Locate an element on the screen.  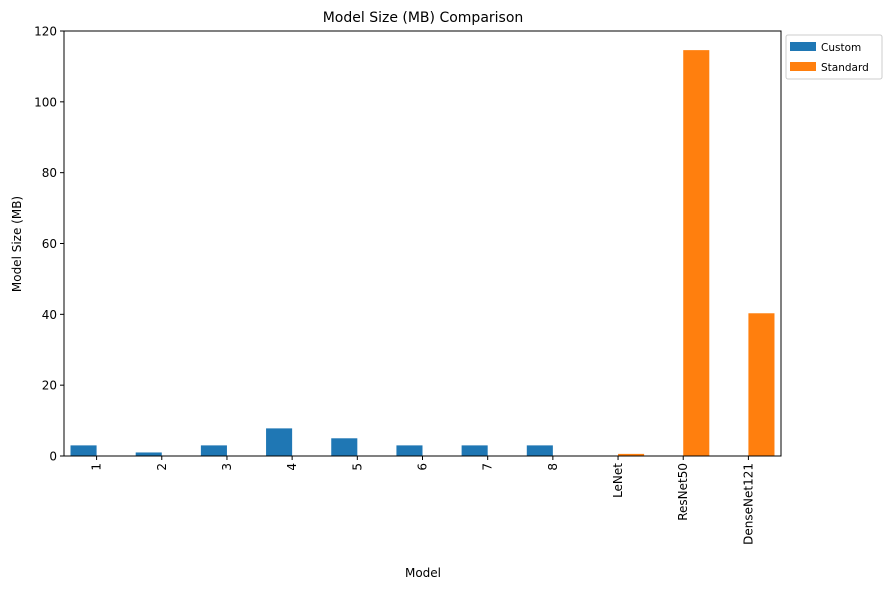
bar-standard-densenet121 is located at coordinates (761, 384).